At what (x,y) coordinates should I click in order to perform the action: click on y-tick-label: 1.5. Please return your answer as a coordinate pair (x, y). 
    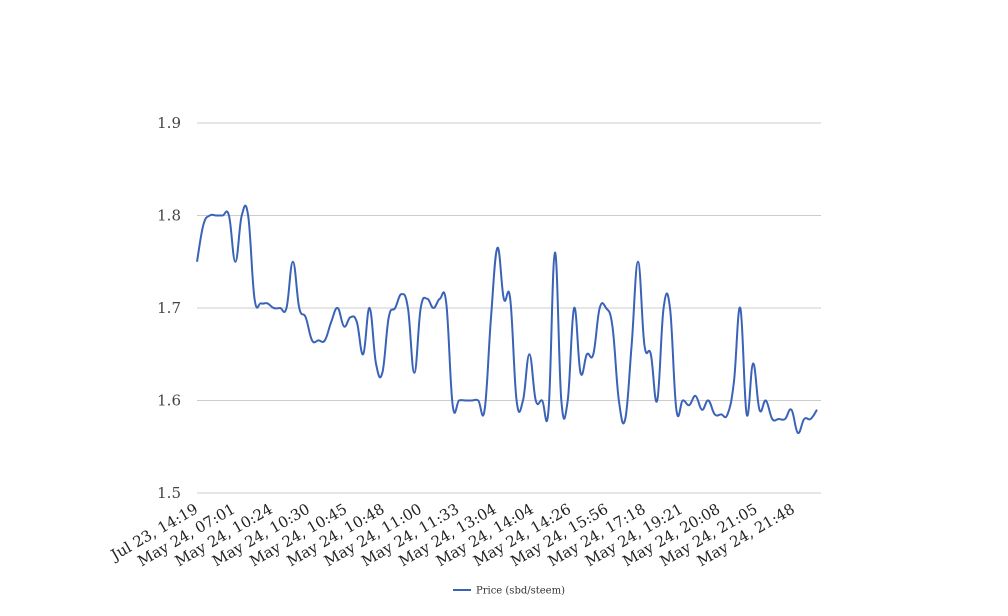
    Looking at the image, I should click on (169, 493).